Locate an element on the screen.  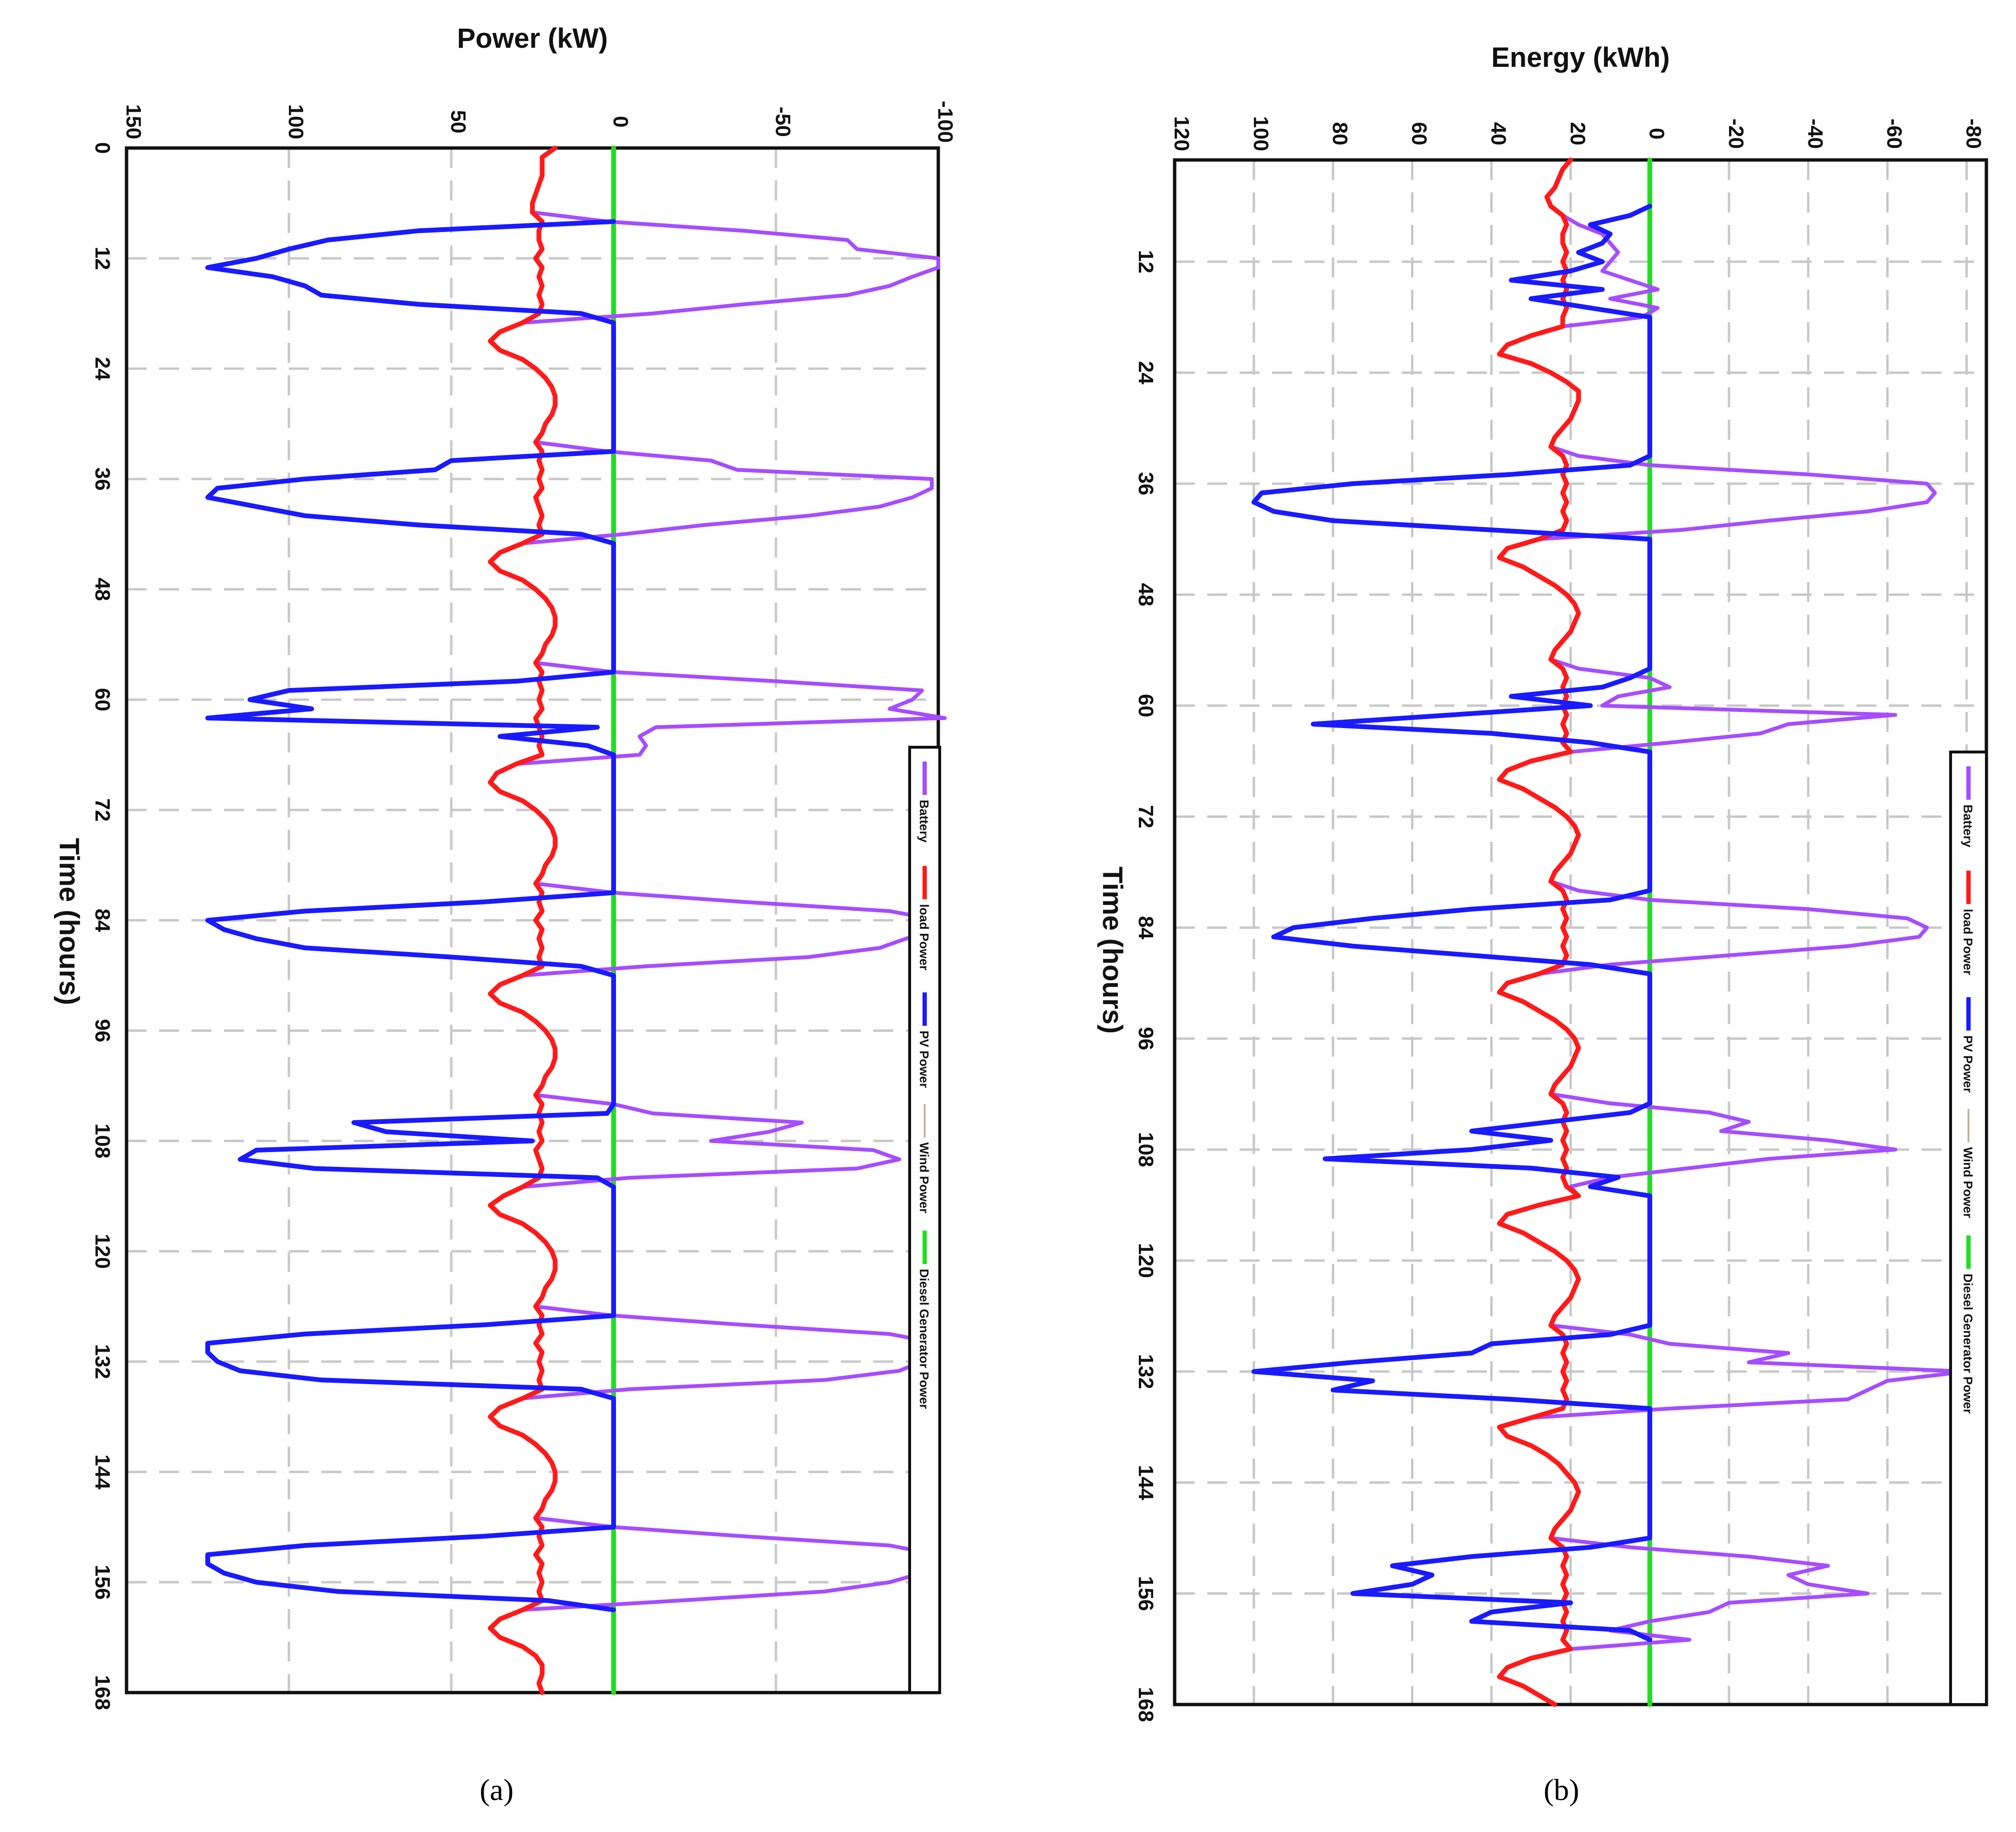
y-tick-label: -60 is located at coordinates (1894, 133).